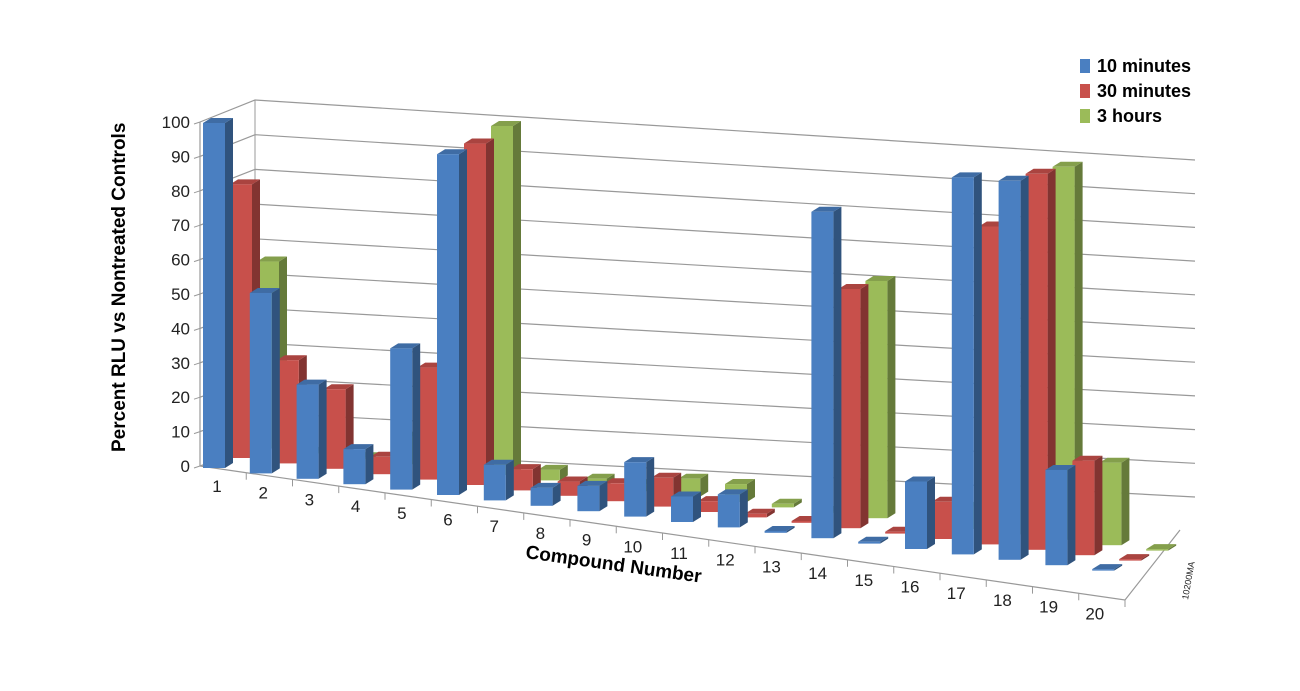 The image size is (1300, 691). Describe the element at coordinates (180, 260) in the screenshot. I see `y-tick-label: 60` at that location.